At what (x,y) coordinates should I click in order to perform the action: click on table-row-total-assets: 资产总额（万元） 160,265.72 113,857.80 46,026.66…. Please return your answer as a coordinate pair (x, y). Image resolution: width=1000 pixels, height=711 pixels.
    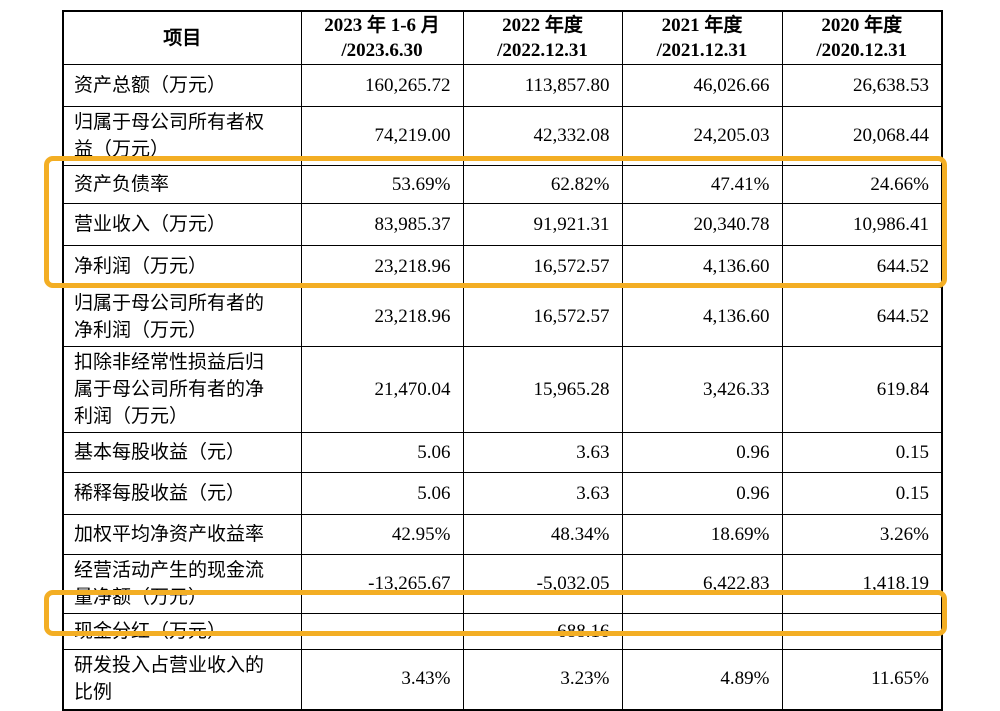
    Looking at the image, I should click on (502, 85).